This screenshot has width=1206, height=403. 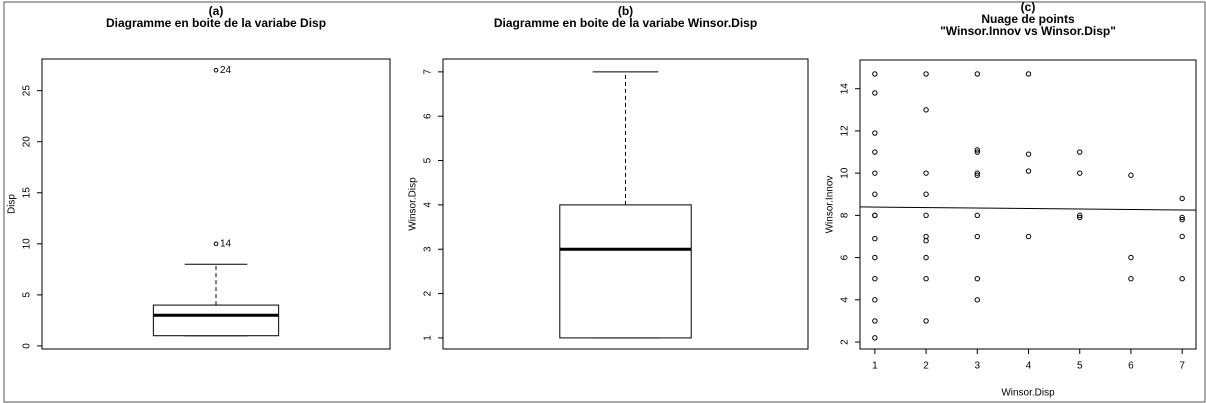 I want to click on trend-line, so click(x=1028, y=208).